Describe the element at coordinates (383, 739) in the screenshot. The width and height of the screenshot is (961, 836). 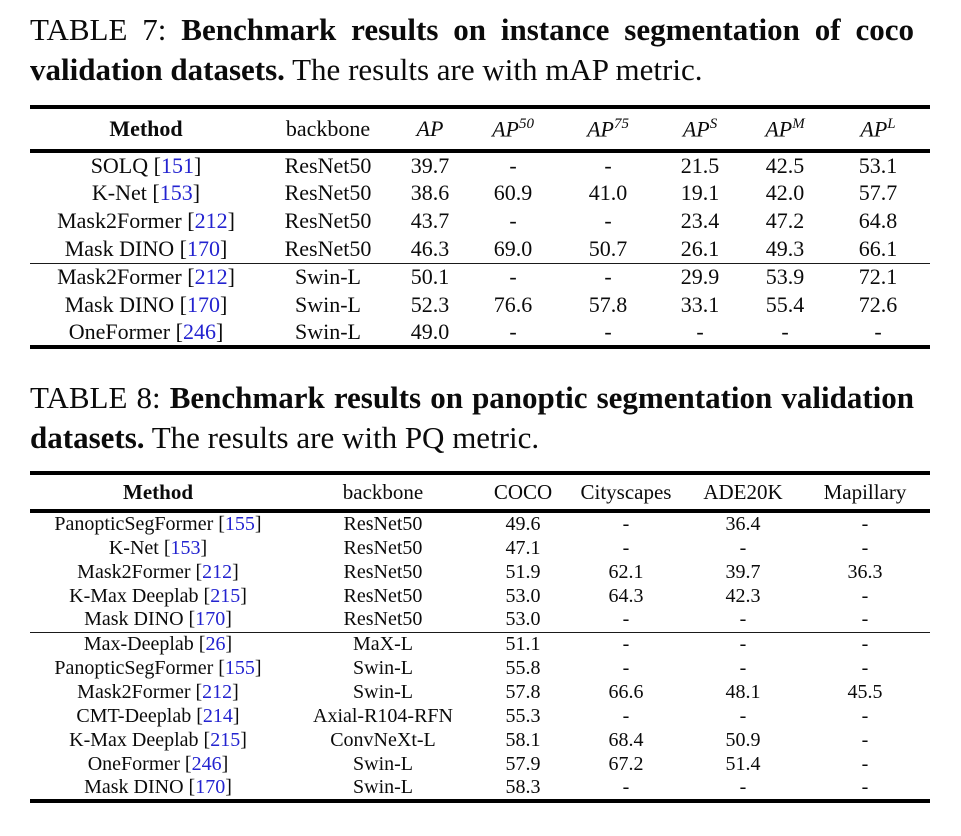
I see `value-cell: ConvNeXt-L` at that location.